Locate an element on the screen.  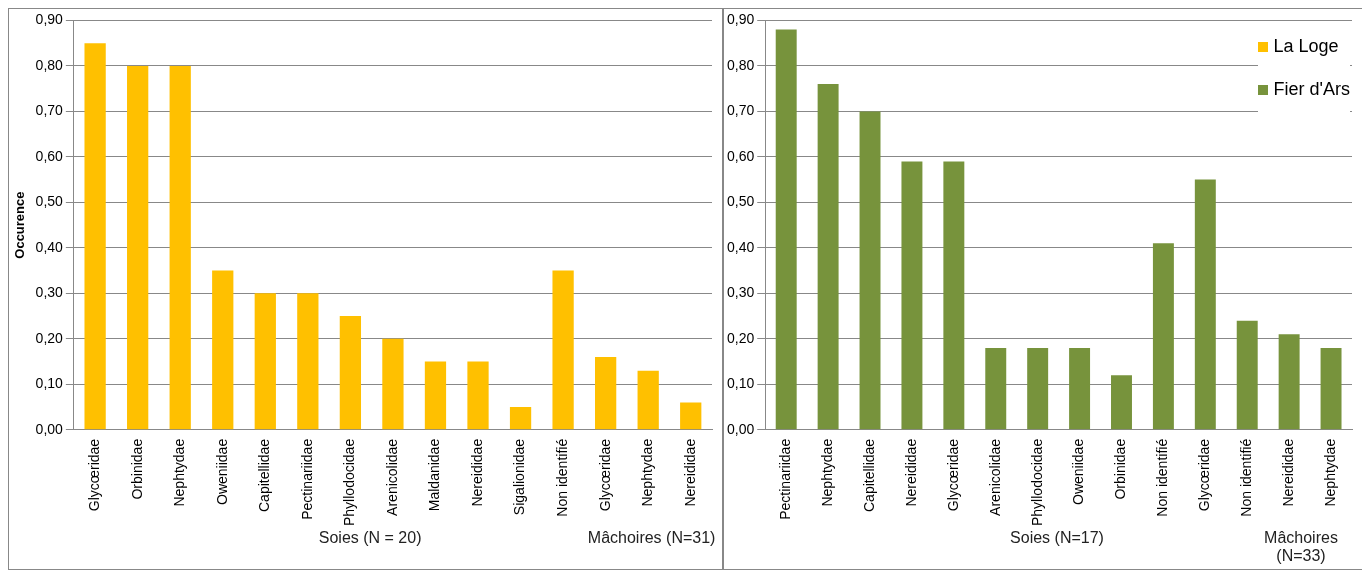
text: Mâchoires (N=31) is located at coordinates (651, 538).